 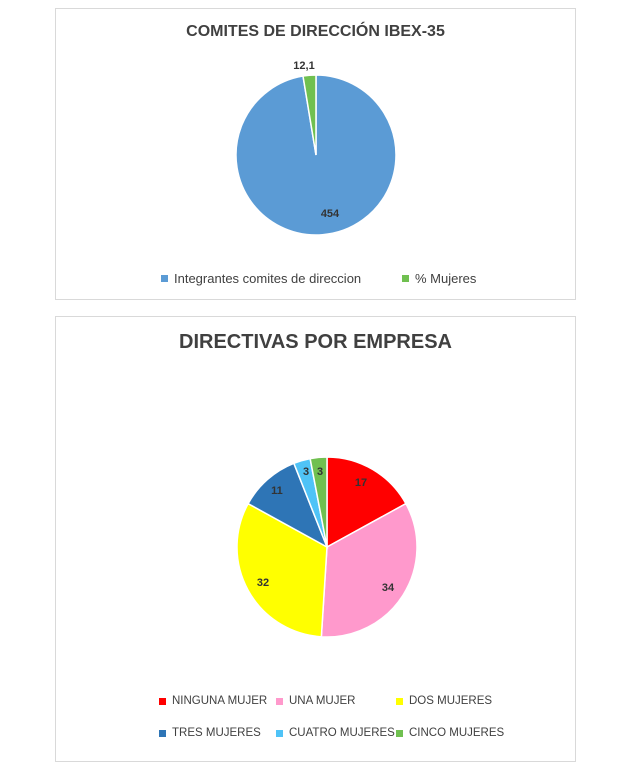 I want to click on legend-item-integrantes: Integrantes comites de direccion, so click(x=261, y=278).